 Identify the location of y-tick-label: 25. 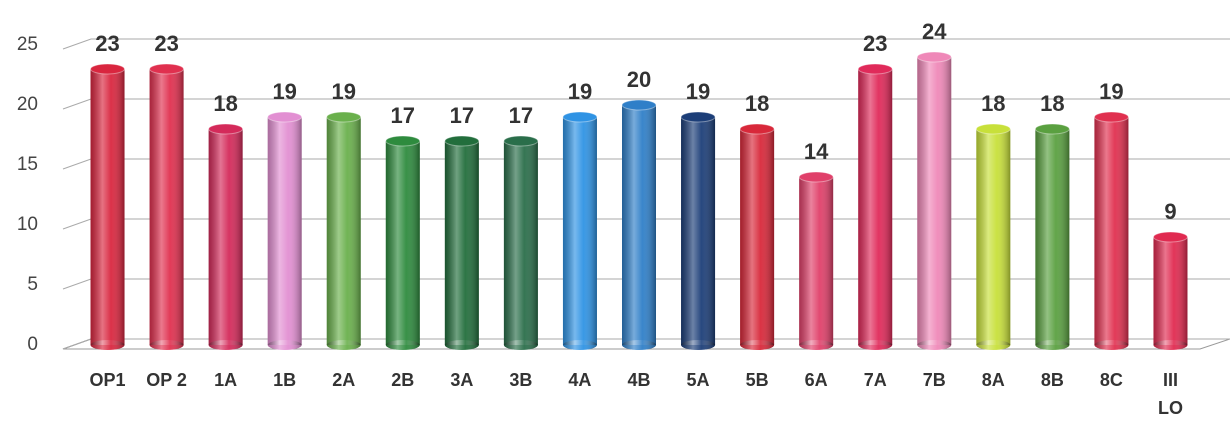
(27, 44).